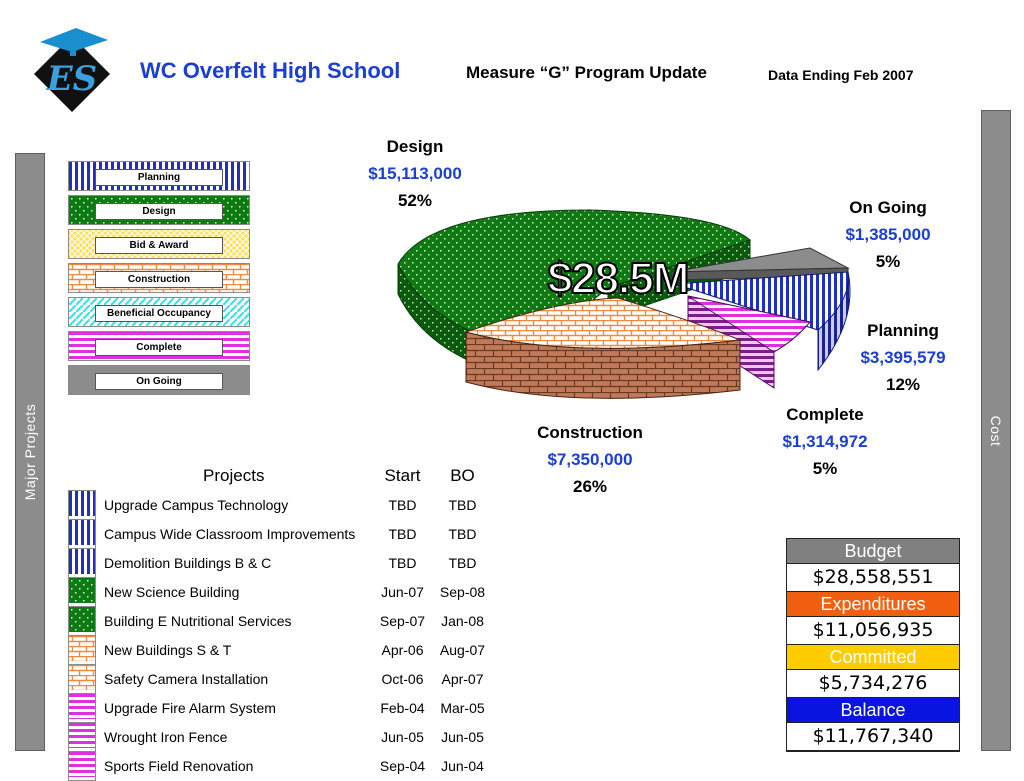  I want to click on major-projects-side-bar: Major Projects, so click(30, 452).